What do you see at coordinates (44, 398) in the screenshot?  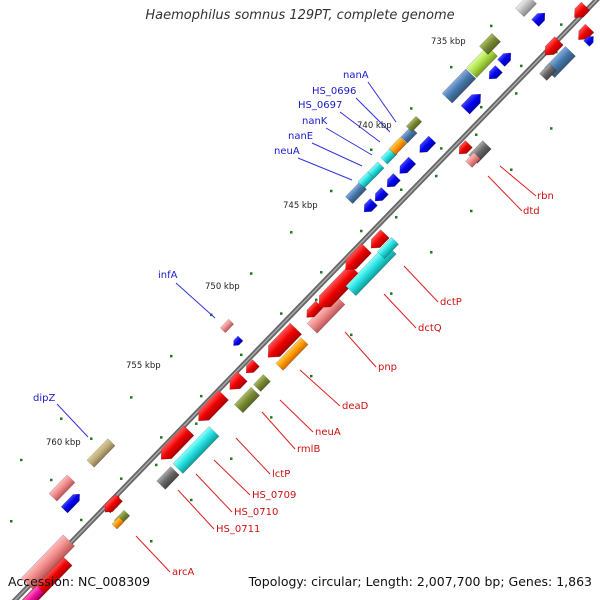 I see `gene-label-dipZ: dipZ` at bounding box center [44, 398].